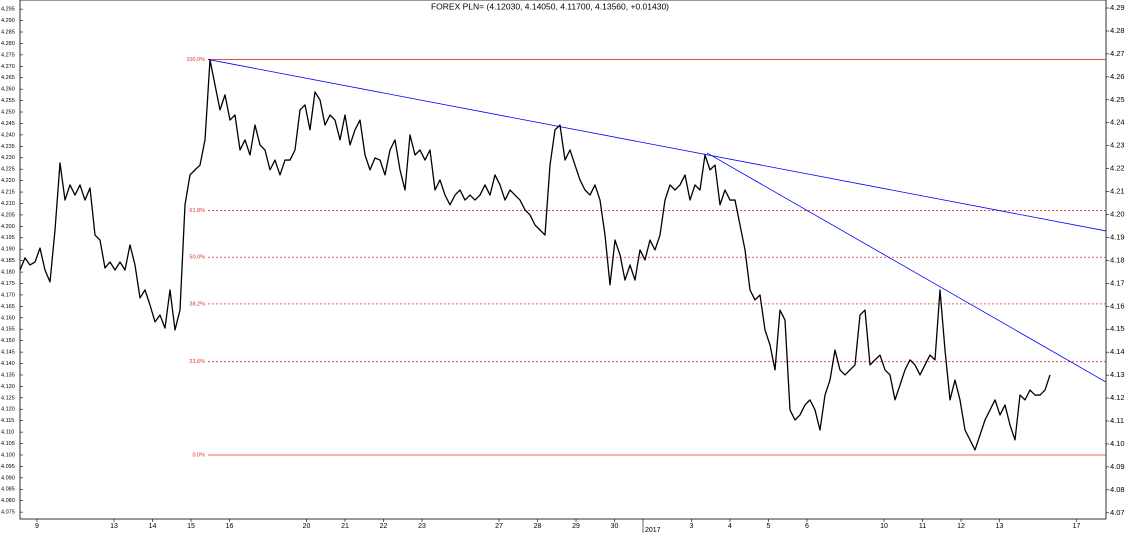 The image size is (1130, 533). Describe the element at coordinates (1117, 351) in the screenshot. I see `y2-tick-label: 4.14` at that location.